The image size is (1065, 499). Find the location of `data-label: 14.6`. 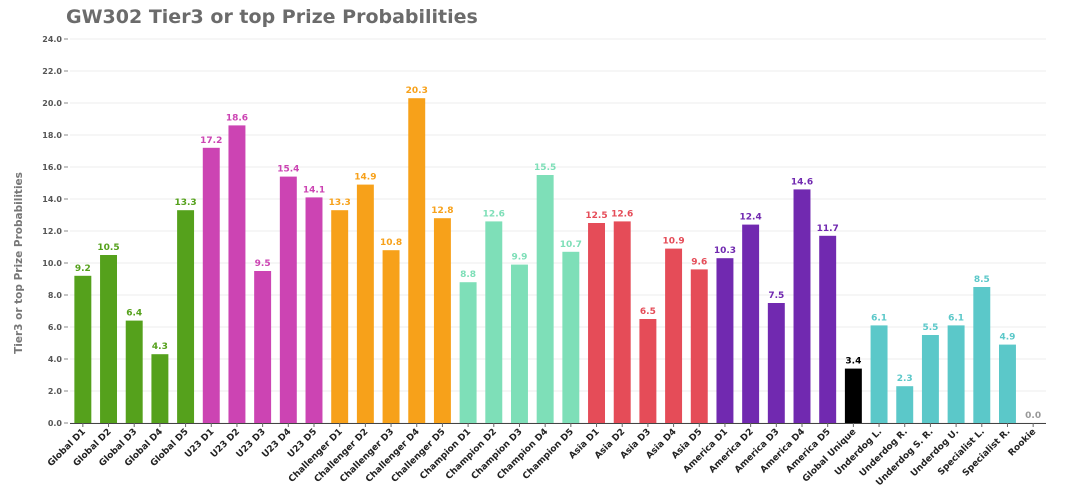

data-label: 14.6 is located at coordinates (802, 182).